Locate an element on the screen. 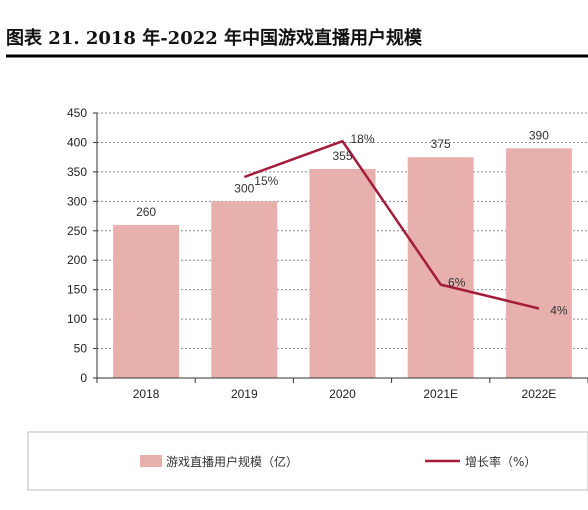 This screenshot has width=588, height=510. x-tick-label: 2020 is located at coordinates (342, 394).